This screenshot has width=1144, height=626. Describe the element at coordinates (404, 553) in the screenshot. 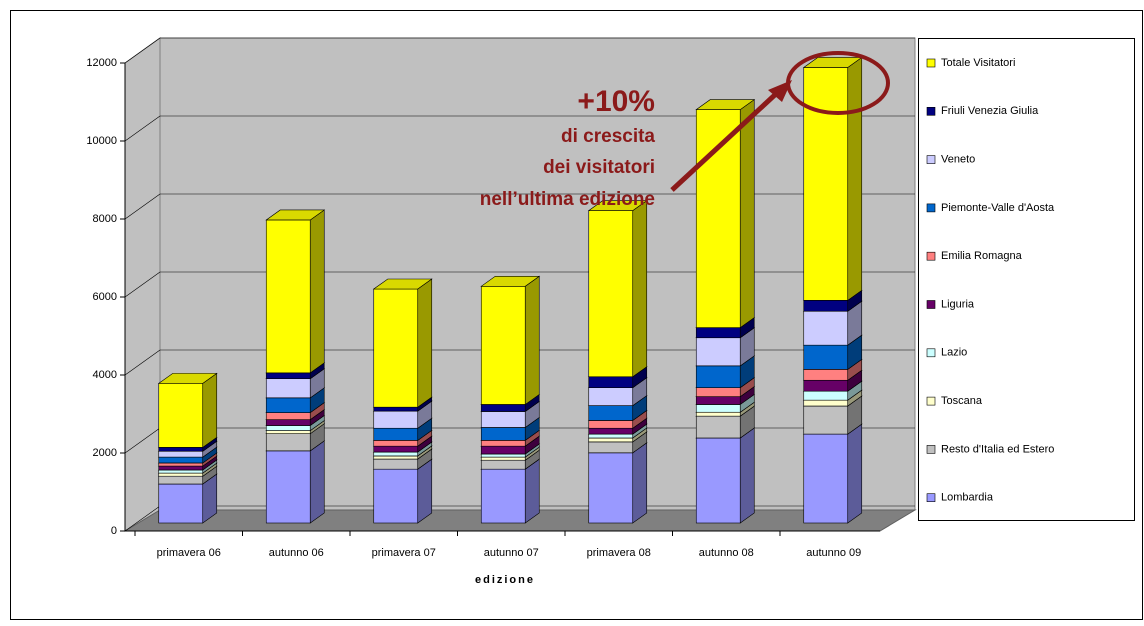

I see `x-tick-label: primavera 07` at that location.